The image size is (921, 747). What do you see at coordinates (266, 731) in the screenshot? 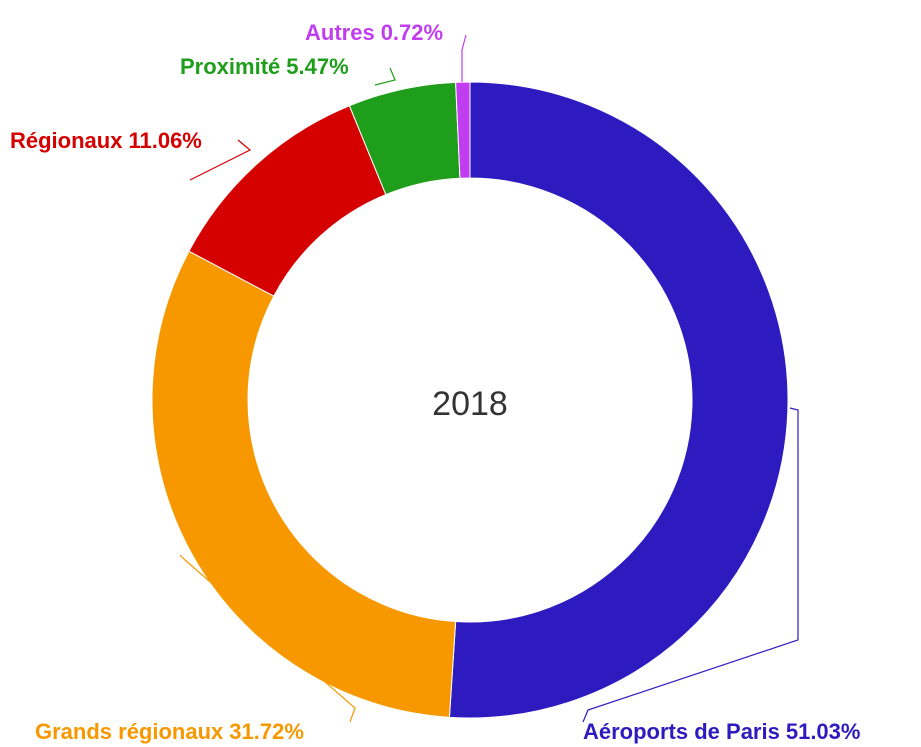
I see `label-value: 31.72%` at bounding box center [266, 731].